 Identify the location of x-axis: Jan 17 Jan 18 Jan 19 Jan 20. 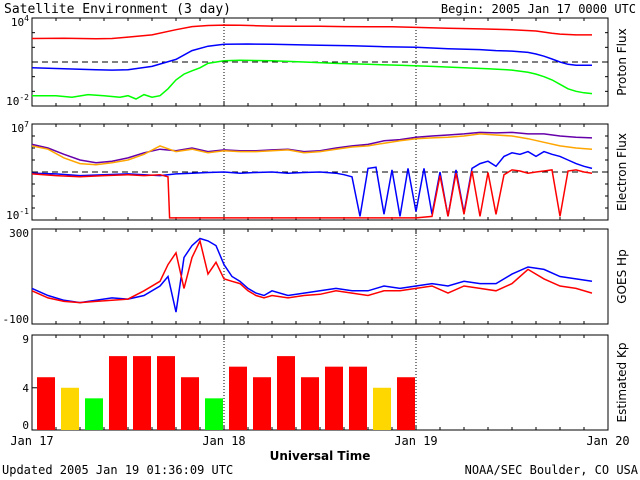
(319, 441).